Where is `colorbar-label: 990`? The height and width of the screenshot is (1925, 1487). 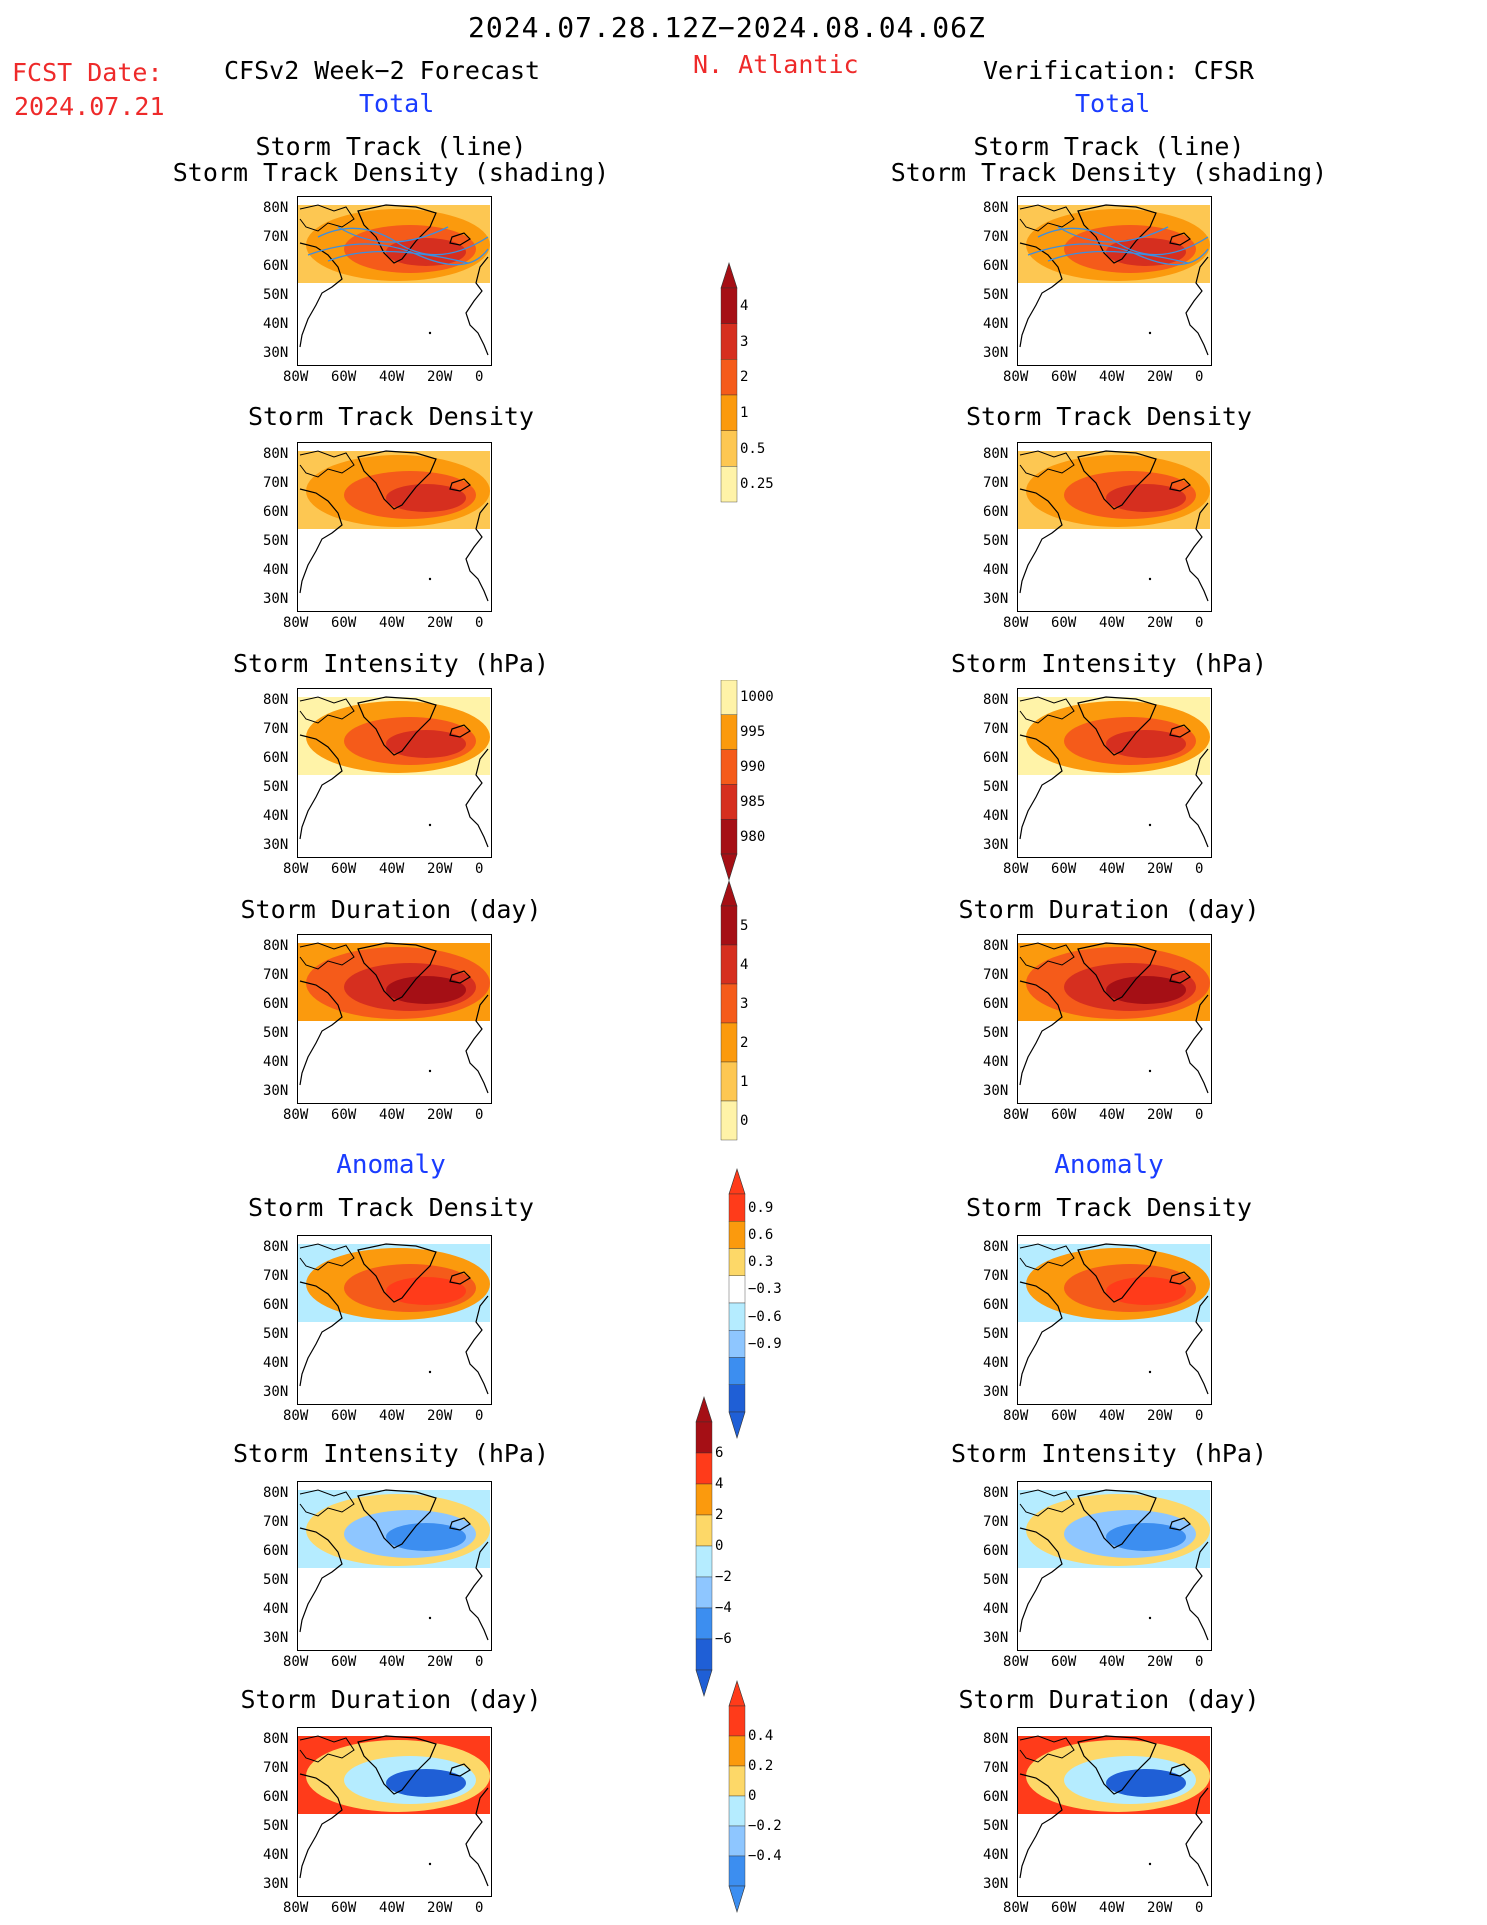
colorbar-label: 990 is located at coordinates (753, 767).